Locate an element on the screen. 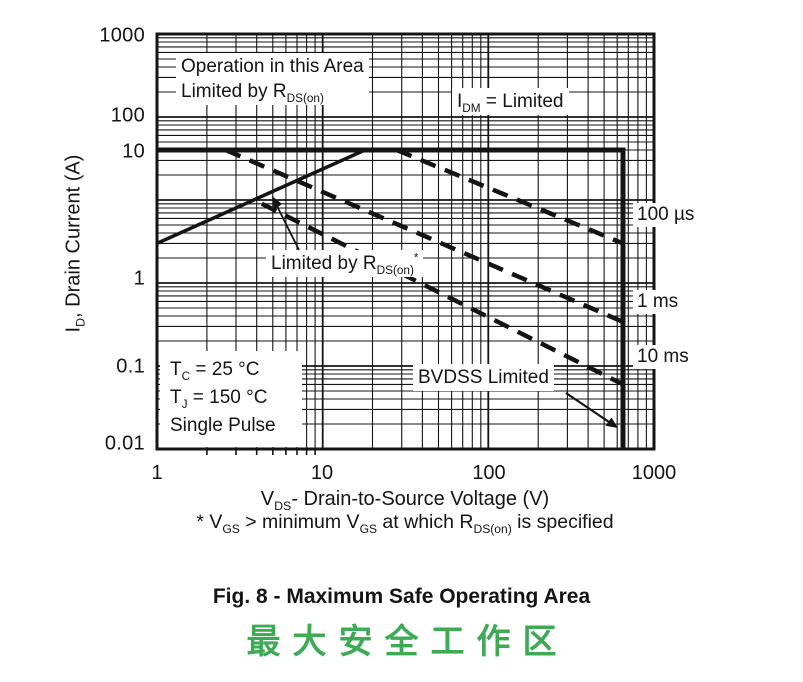  annotation-conditions: TC = 25 °C TJ = 150 °C Single Pulse is located at coordinates (231, 399).